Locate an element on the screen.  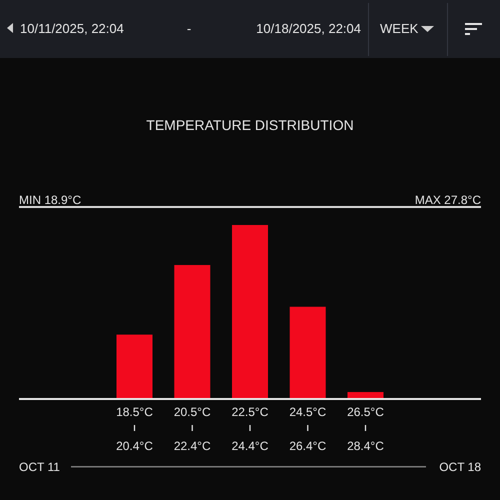
text: 10/11/2025, 22:04 is located at coordinates (72, 28).